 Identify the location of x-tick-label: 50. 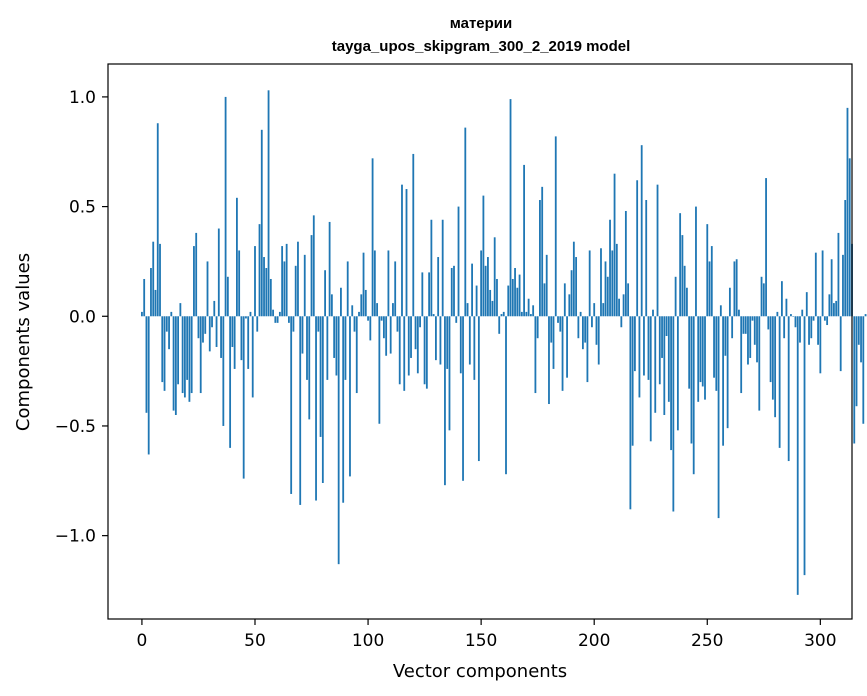
(255, 641).